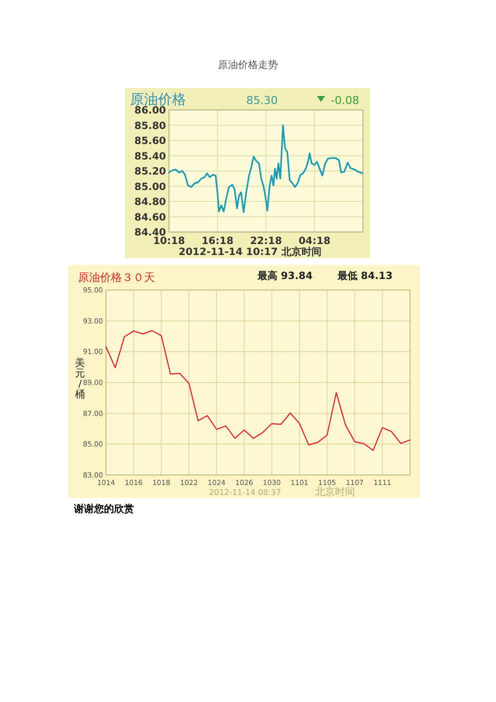 Image resolution: width=496 pixels, height=702 pixels. What do you see at coordinates (150, 156) in the screenshot?
I see `y-tick-label: 85.40` at bounding box center [150, 156].